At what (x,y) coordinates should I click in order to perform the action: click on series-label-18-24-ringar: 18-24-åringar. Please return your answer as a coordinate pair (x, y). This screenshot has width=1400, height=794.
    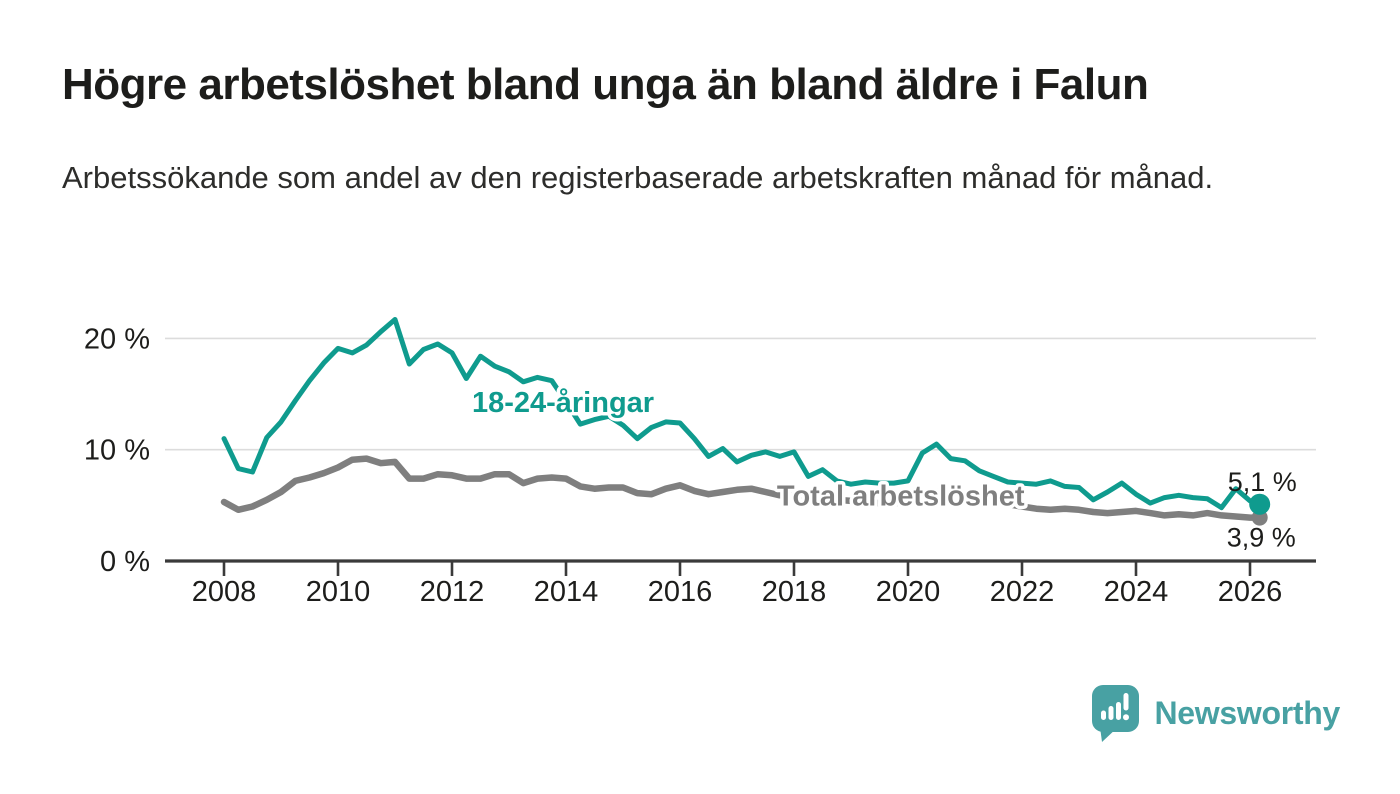
    Looking at the image, I should click on (563, 403).